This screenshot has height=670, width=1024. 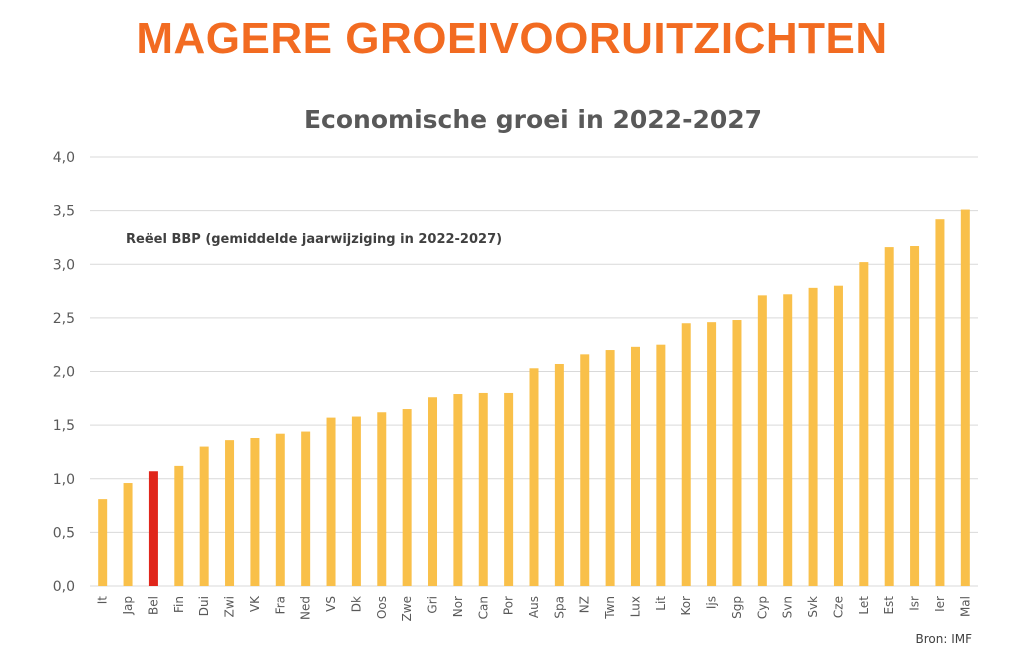 What do you see at coordinates (661, 603) in the screenshot?
I see `x-tick-label: Lit` at bounding box center [661, 603].